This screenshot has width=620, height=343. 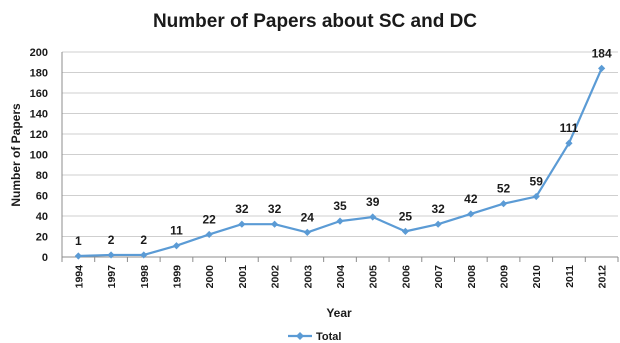 I want to click on x-tick-label: 2004, so click(x=341, y=277).